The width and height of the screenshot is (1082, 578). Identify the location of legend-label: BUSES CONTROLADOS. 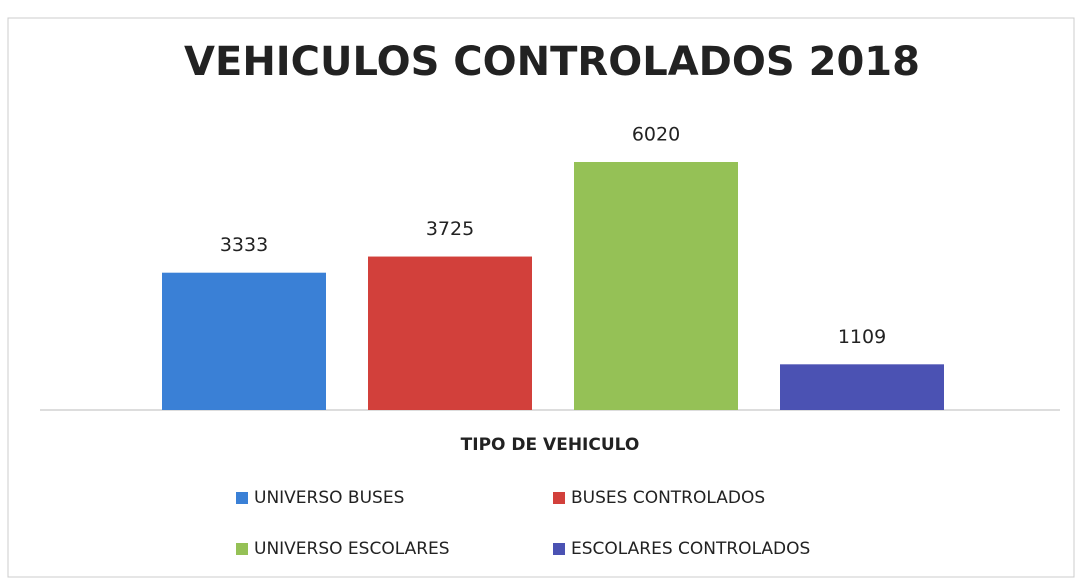
(668, 498).